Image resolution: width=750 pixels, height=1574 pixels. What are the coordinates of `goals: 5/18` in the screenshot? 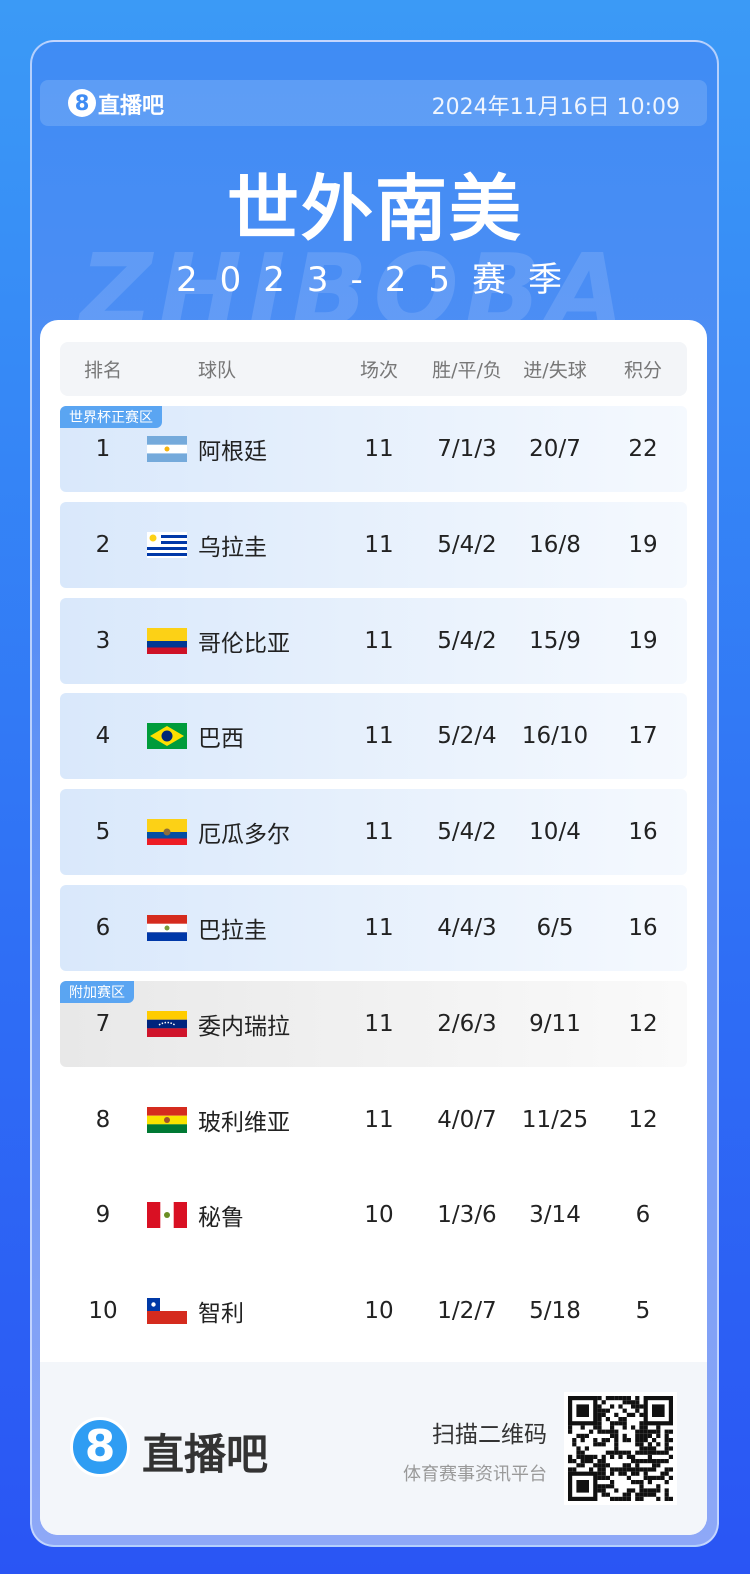 It's located at (555, 1311).